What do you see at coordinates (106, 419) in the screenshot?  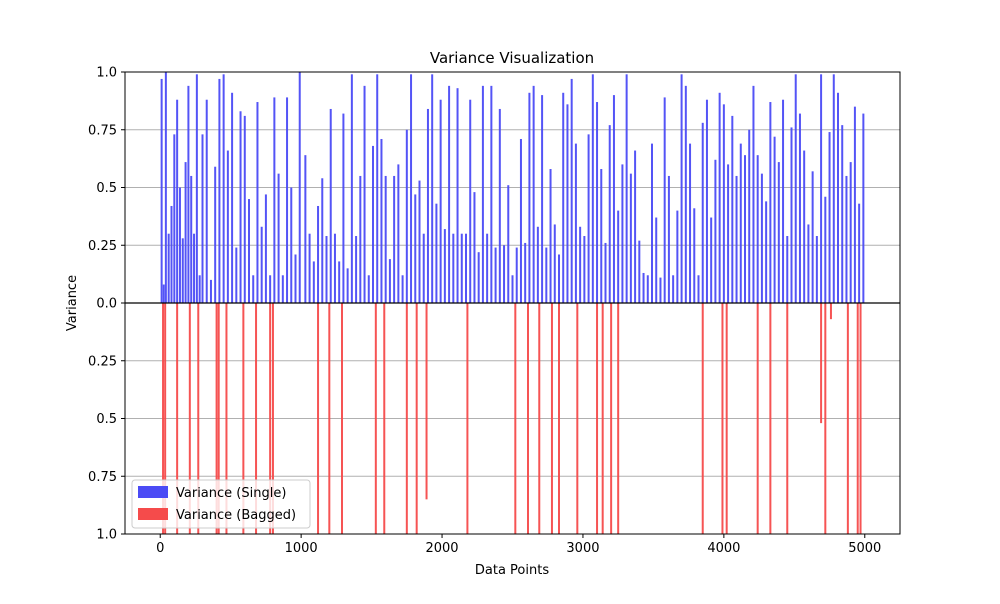 I see `y-tick-label-6: 0.5` at bounding box center [106, 419].